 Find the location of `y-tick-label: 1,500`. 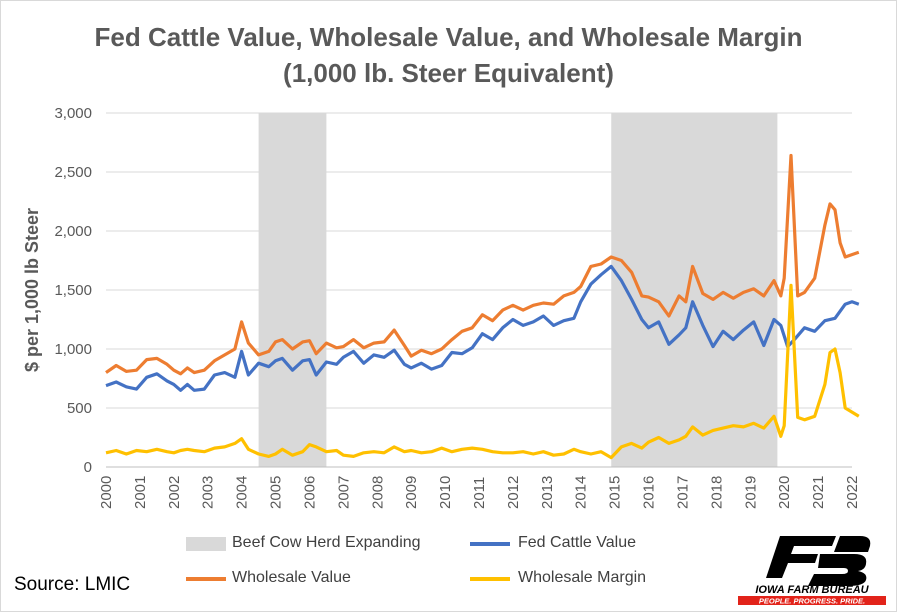

y-tick-label: 1,500 is located at coordinates (73, 290).